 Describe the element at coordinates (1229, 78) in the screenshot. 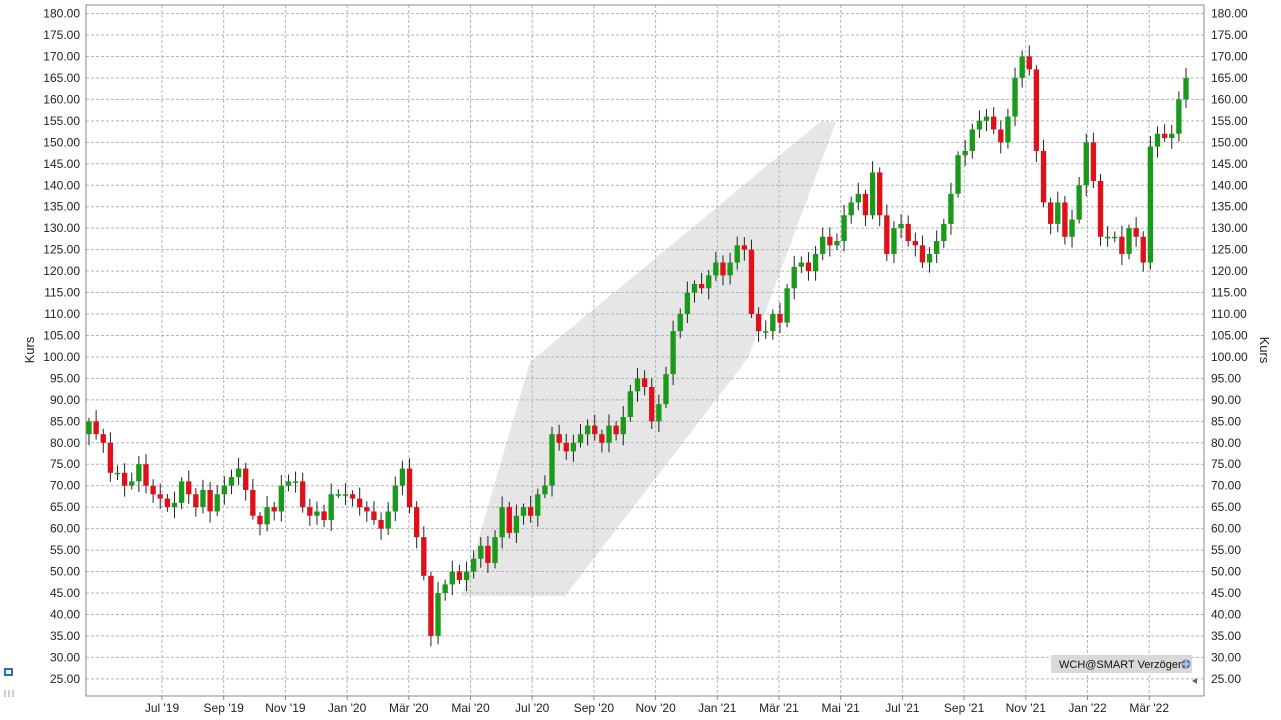

I see `y-tick-label-right: 165.00` at that location.